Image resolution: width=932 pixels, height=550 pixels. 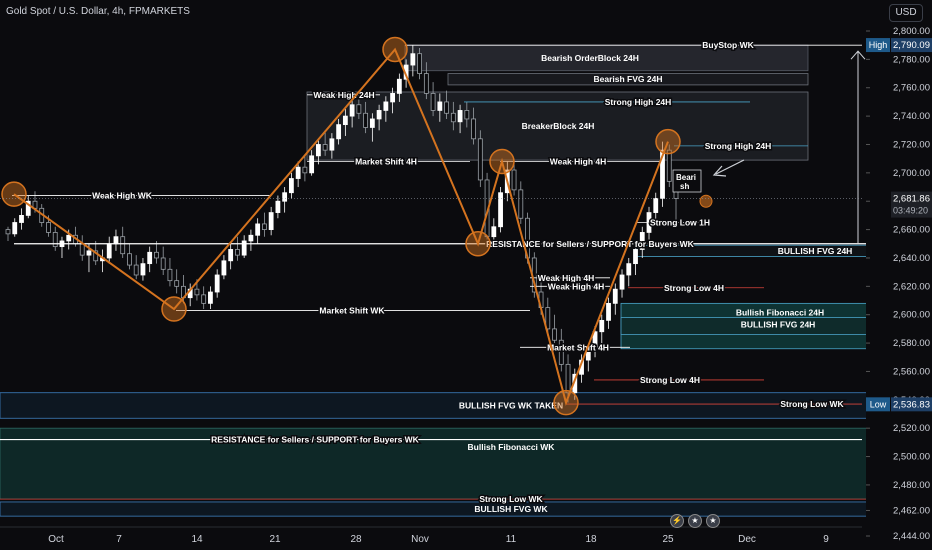 What do you see at coordinates (826, 539) in the screenshot?
I see `x-tick-label: 9` at bounding box center [826, 539].